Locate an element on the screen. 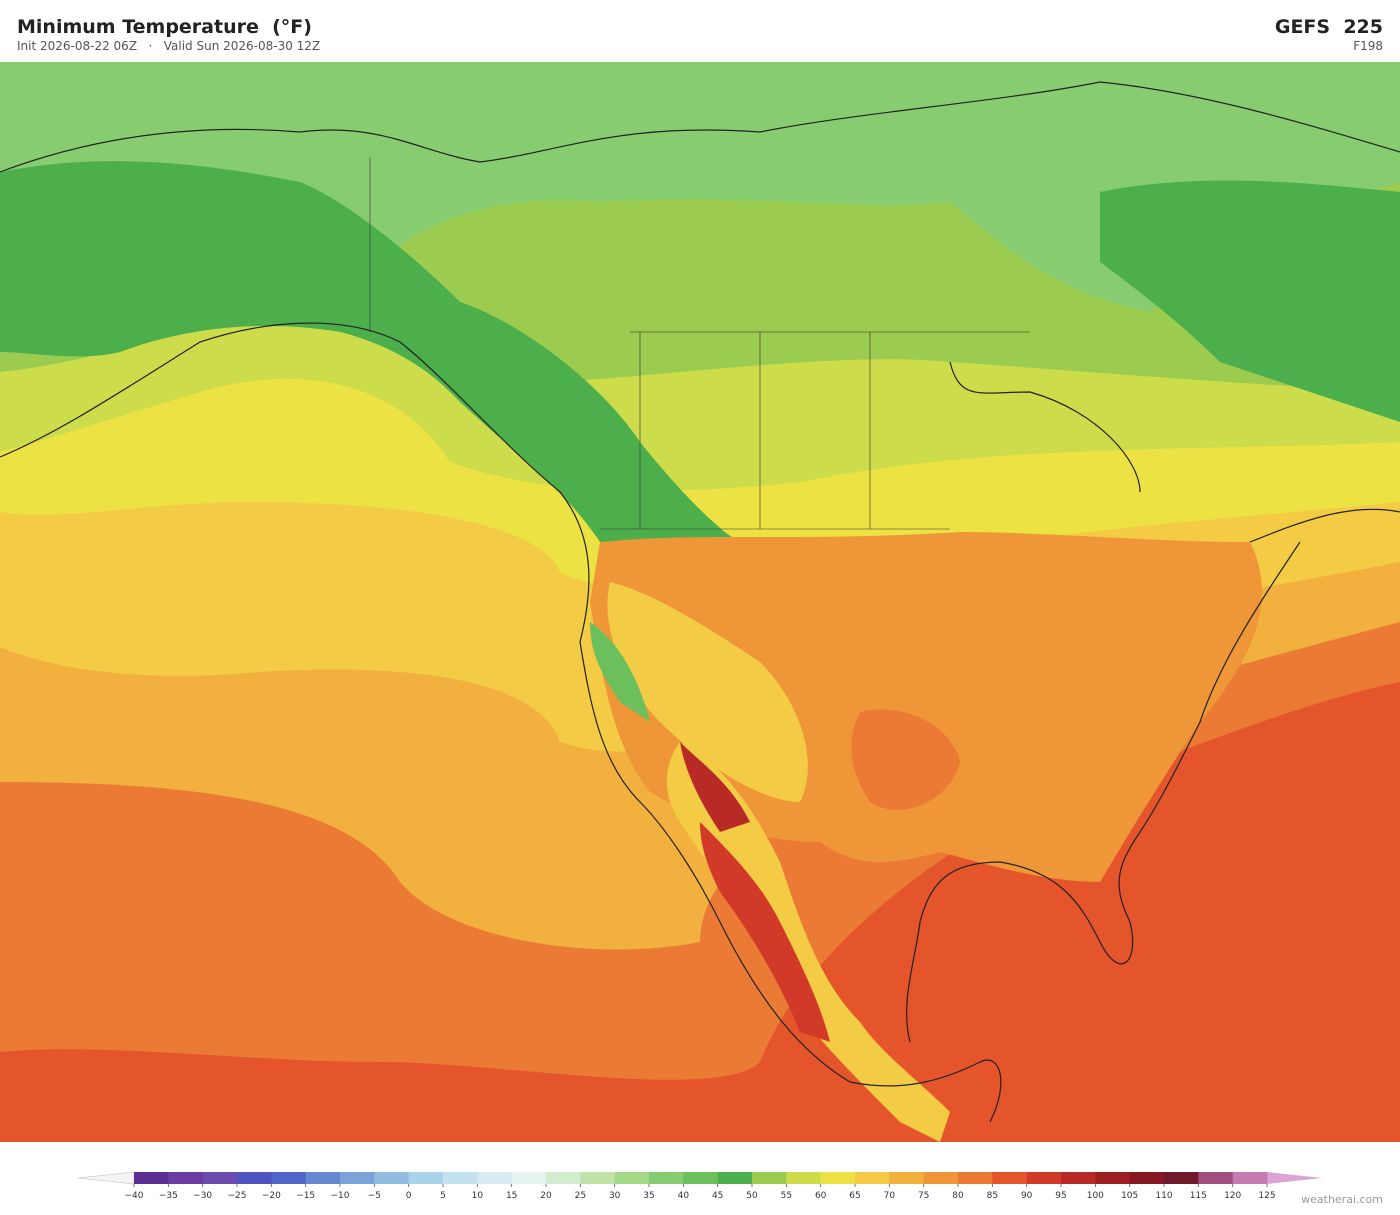 This screenshot has height=1215, width=1400. credit: weatherai.com is located at coordinates (1342, 1199).